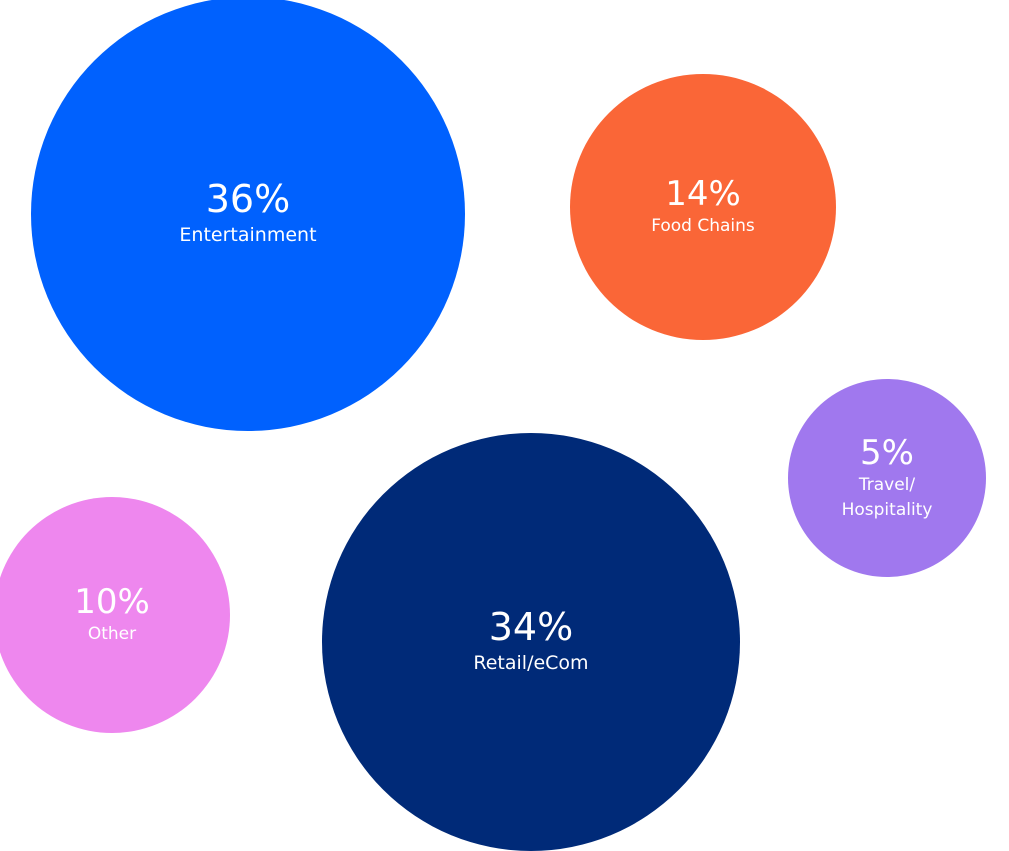 The width and height of the screenshot is (1009, 851). What do you see at coordinates (703, 226) in the screenshot?
I see `category-label: Food Chains` at bounding box center [703, 226].